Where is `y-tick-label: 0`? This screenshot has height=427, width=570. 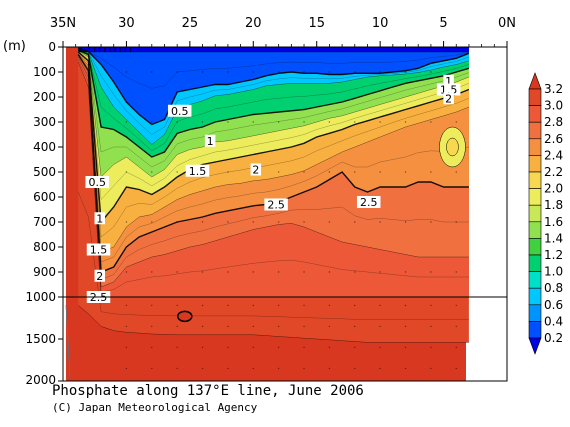 y-tick-label: 0 is located at coordinates (52, 47).